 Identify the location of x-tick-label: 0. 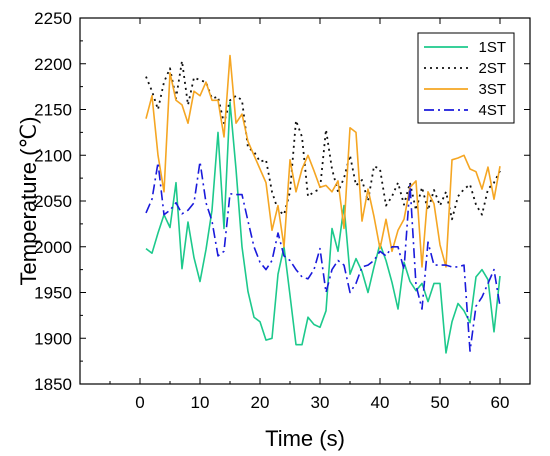
(139, 402).